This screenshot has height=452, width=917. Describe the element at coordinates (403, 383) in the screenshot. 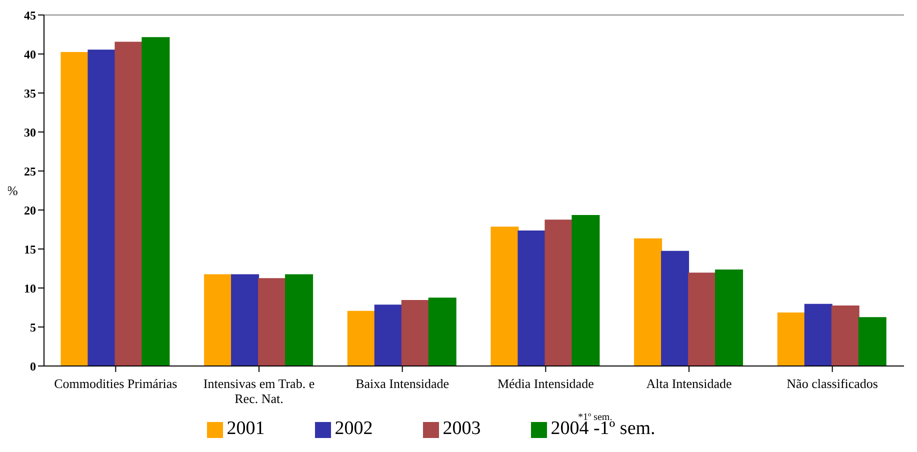

I see `x-tick-label: Baixa Intensidade` at that location.